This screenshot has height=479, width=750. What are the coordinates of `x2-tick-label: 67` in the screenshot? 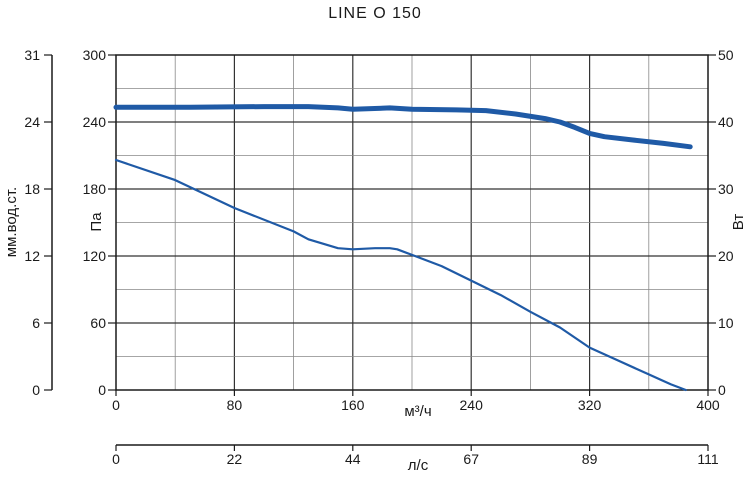 It's located at (471, 459).